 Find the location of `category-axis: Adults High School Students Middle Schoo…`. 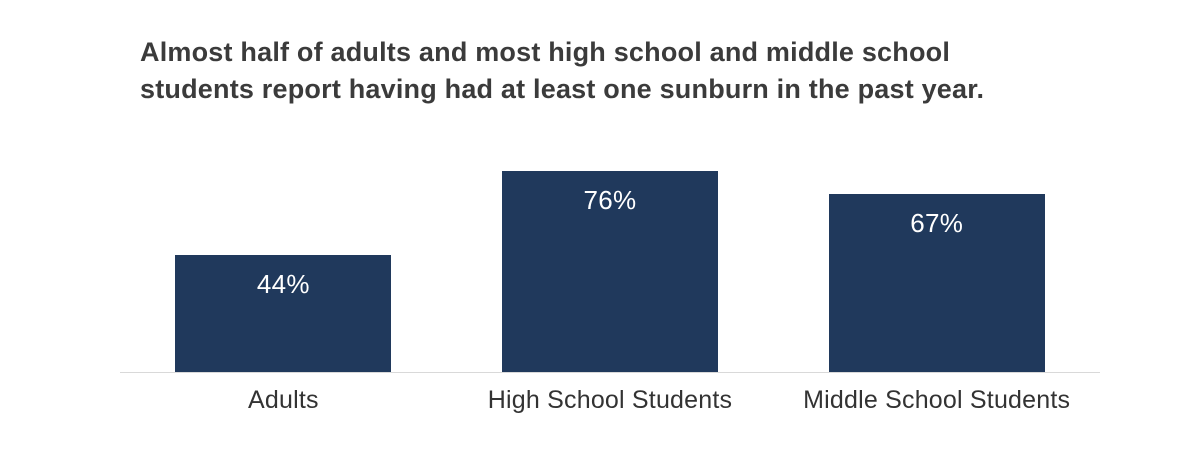

category-axis: Adults High School Students Middle Schoo… is located at coordinates (610, 400).